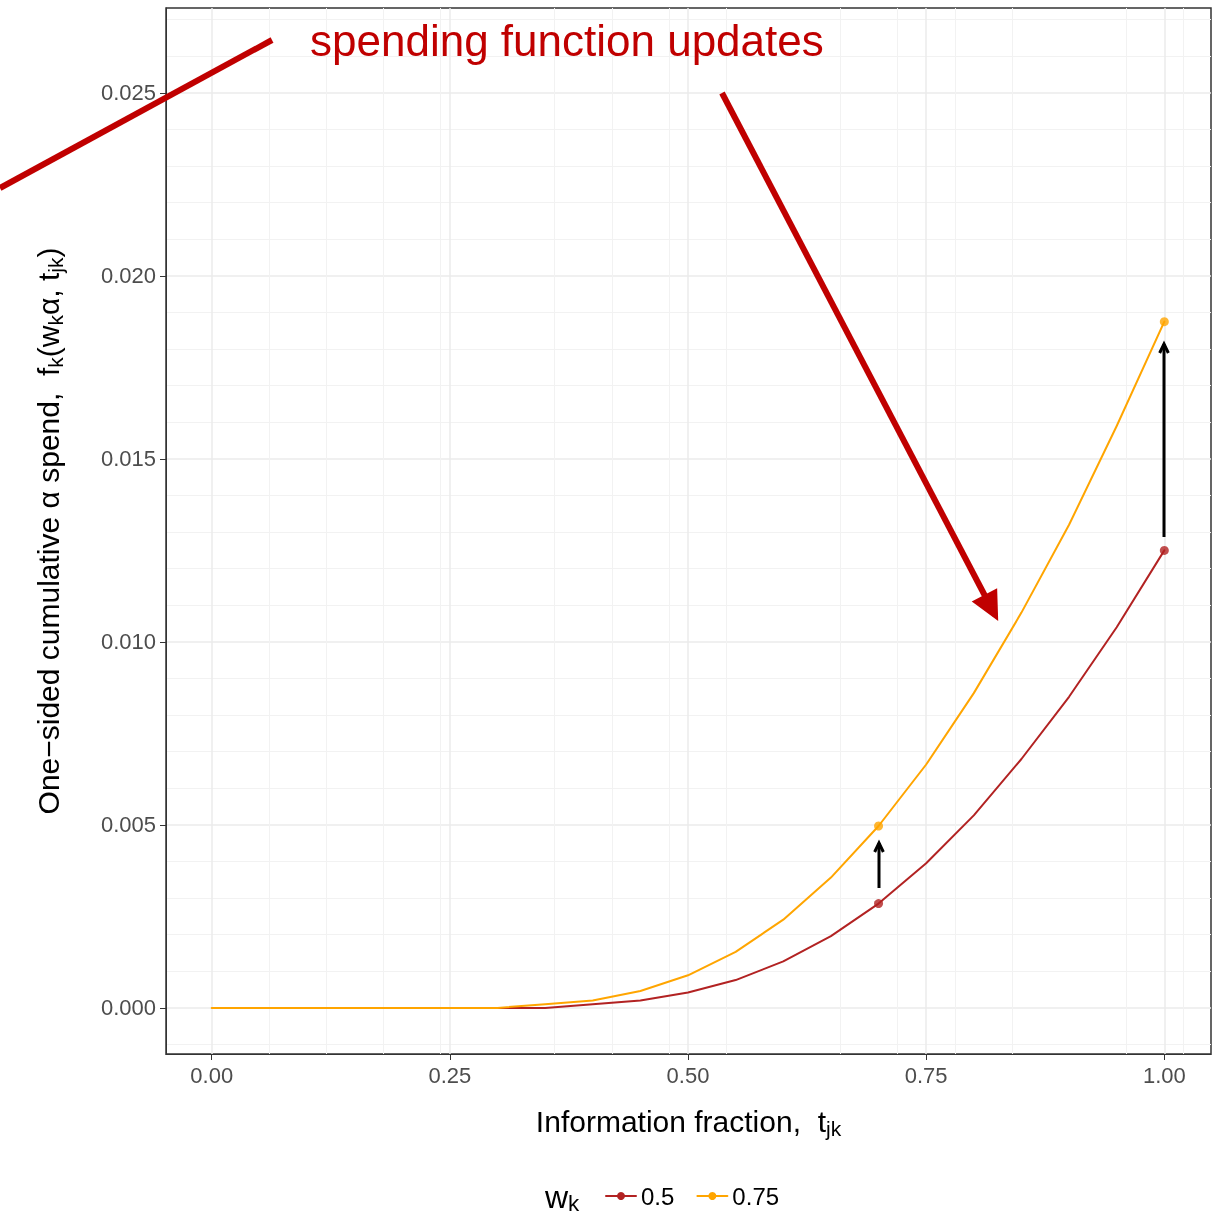  I want to click on legend-label: 0.5, so click(658, 1196).